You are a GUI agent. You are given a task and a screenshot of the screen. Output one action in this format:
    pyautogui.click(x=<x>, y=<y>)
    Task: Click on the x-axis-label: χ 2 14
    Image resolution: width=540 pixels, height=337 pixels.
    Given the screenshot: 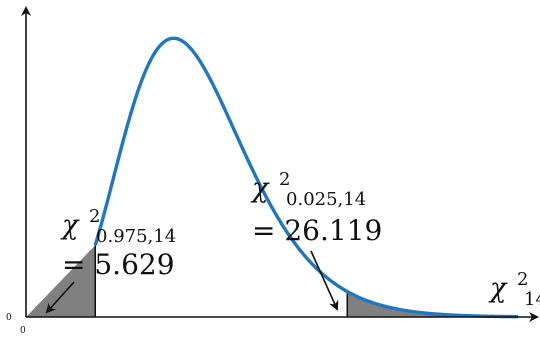 What is the action you would take?
    pyautogui.click(x=514, y=285)
    